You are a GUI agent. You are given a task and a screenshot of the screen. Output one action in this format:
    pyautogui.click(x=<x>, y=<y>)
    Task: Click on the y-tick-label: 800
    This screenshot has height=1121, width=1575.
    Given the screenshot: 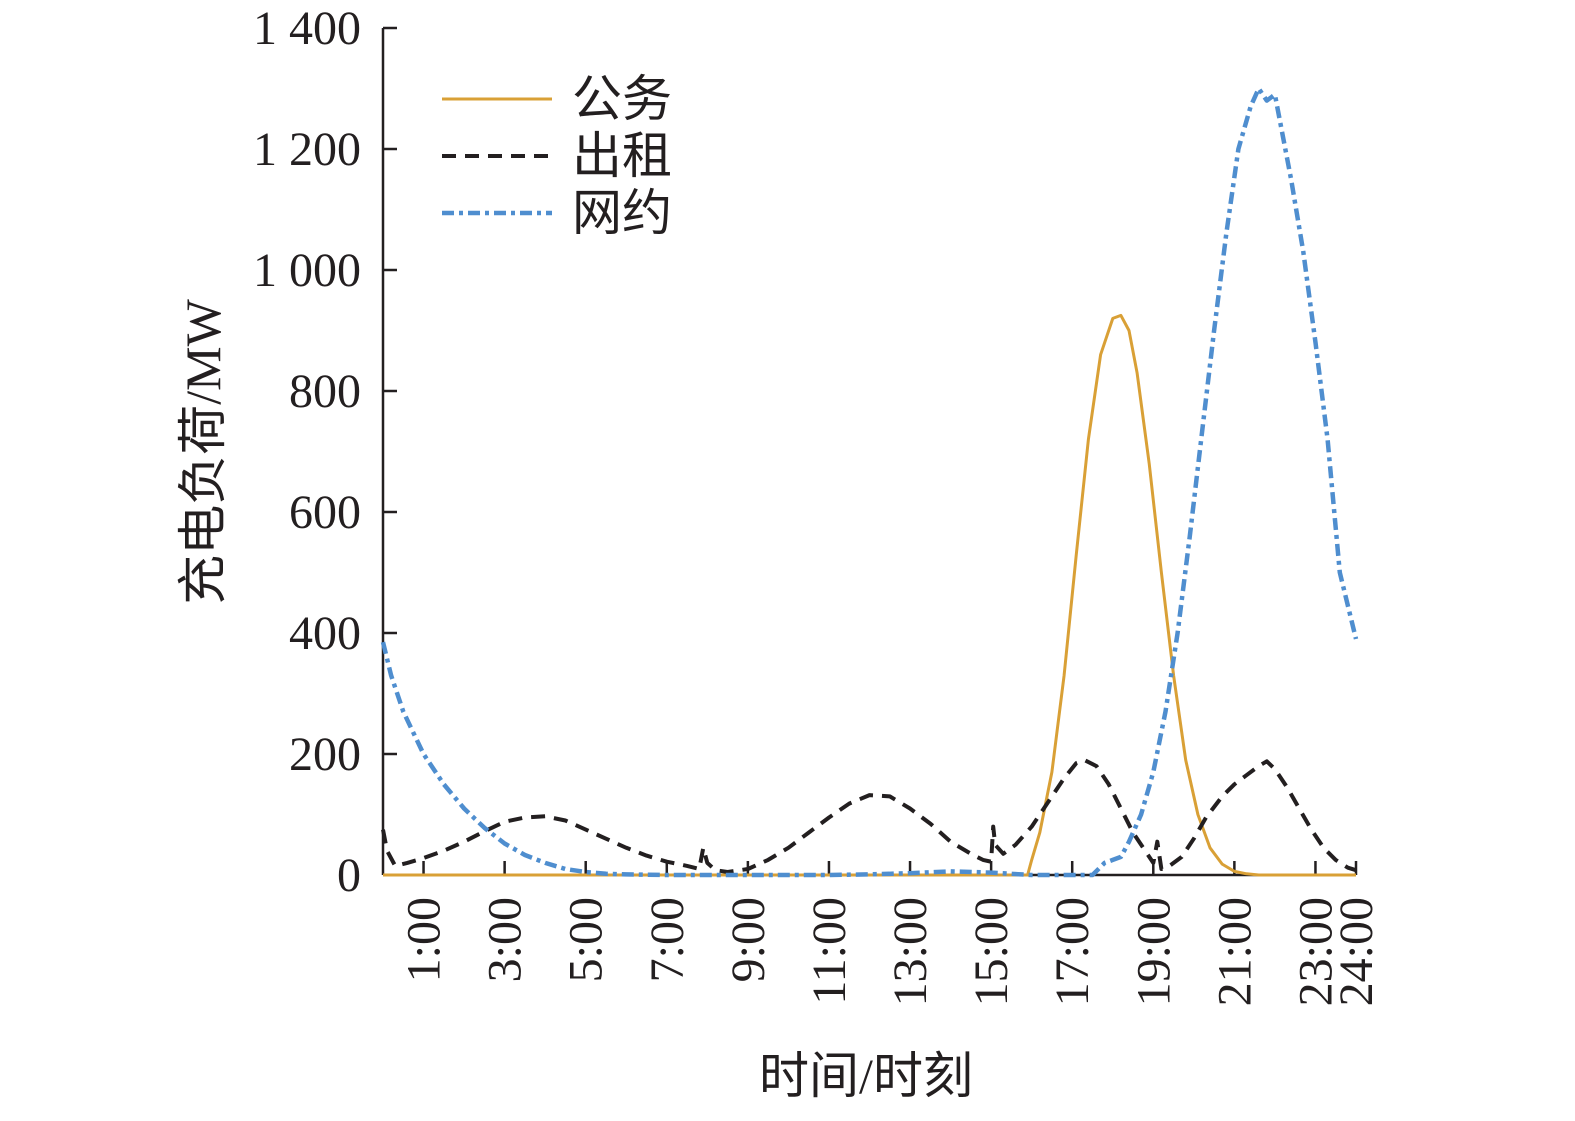 What is the action you would take?
    pyautogui.click(x=325, y=391)
    